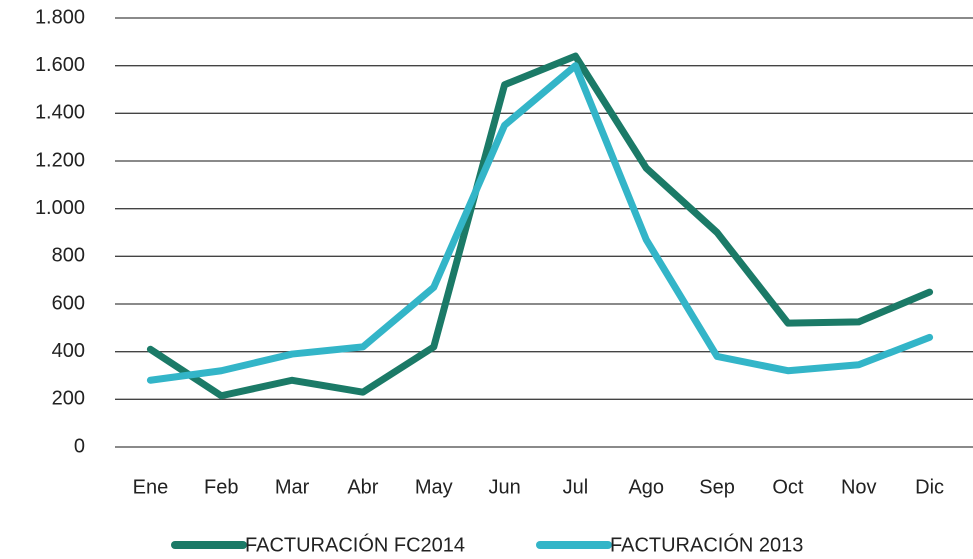  I want to click on y-tick-label: 1.800, so click(60, 17).